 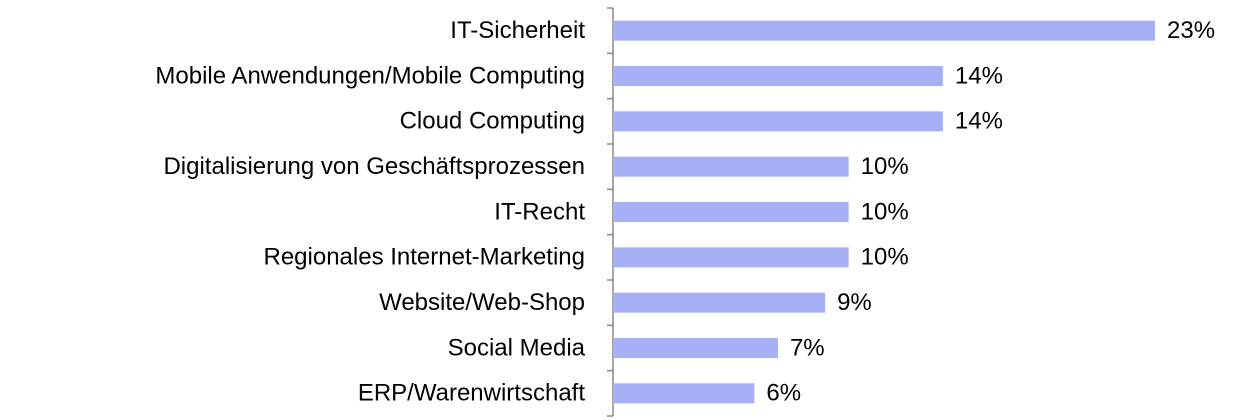 I want to click on category-label: Regionales Internet-Marketing, so click(x=424, y=257).